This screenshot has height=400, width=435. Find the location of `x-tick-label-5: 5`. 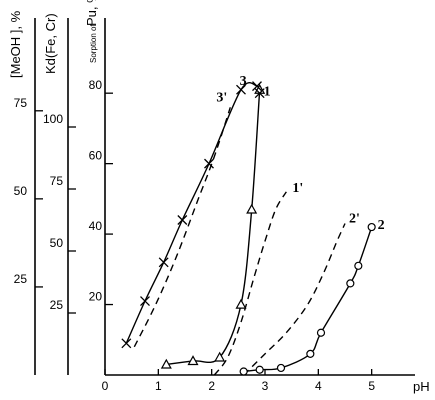

x-tick-label-5: 5 is located at coordinates (371, 386).